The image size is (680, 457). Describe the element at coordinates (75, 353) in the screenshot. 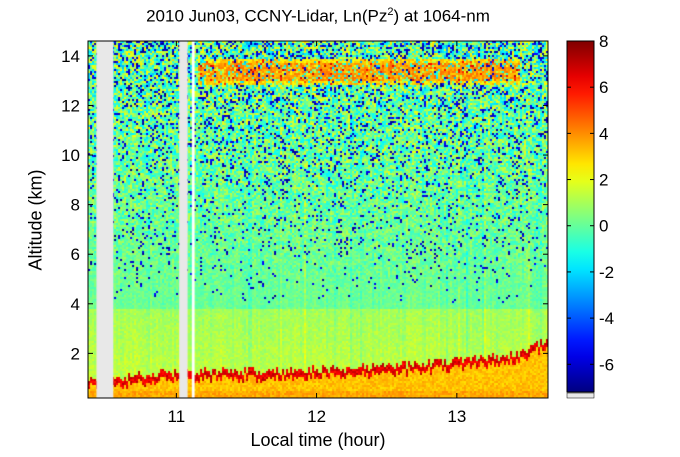

I see `y-tick-label: 2` at that location.